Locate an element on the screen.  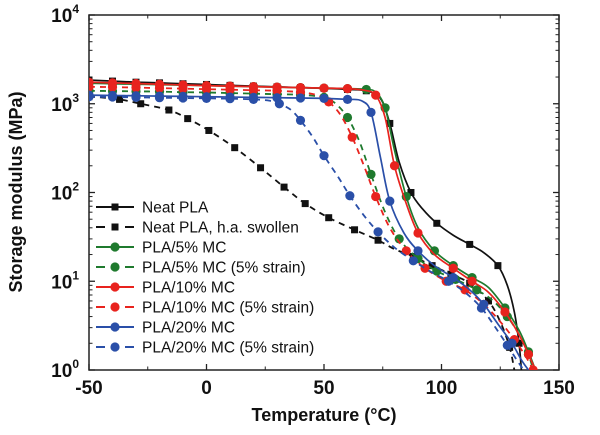
legend-label: Neat PLA is located at coordinates (175, 208).